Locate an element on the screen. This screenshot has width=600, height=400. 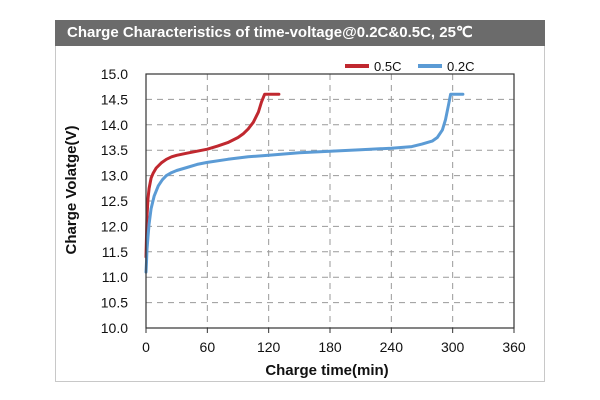
y-tick-label: 11.0 is located at coordinates (115, 277).